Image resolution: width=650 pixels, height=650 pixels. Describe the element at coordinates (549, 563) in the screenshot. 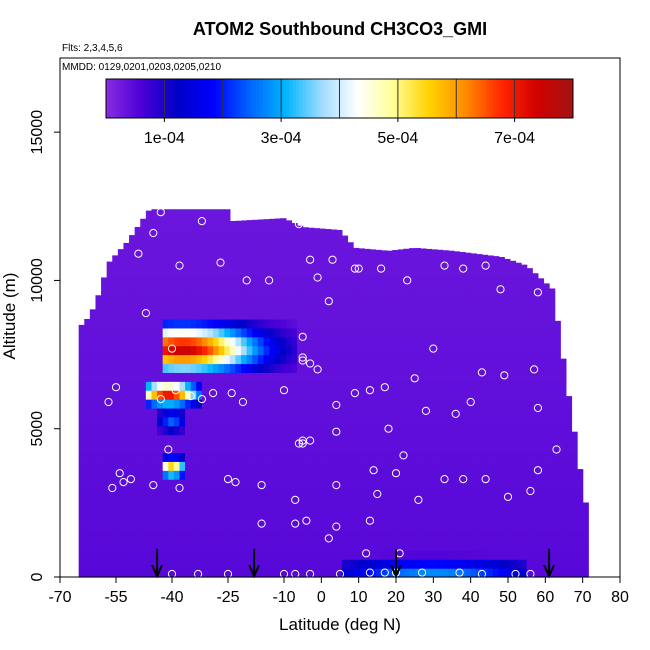

I see `latitude-arrow` at that location.